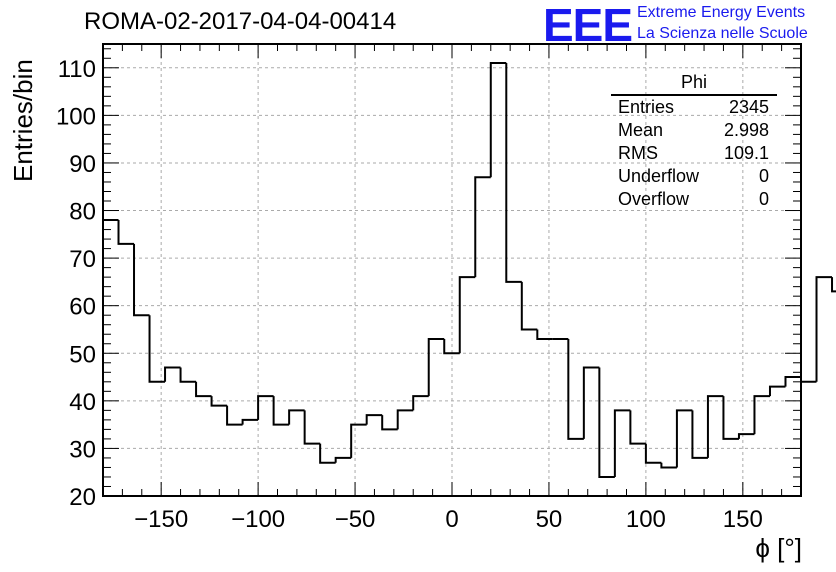 The width and height of the screenshot is (836, 572). Describe the element at coordinates (746, 153) in the screenshot. I see `stats-value: 109.1` at that location.